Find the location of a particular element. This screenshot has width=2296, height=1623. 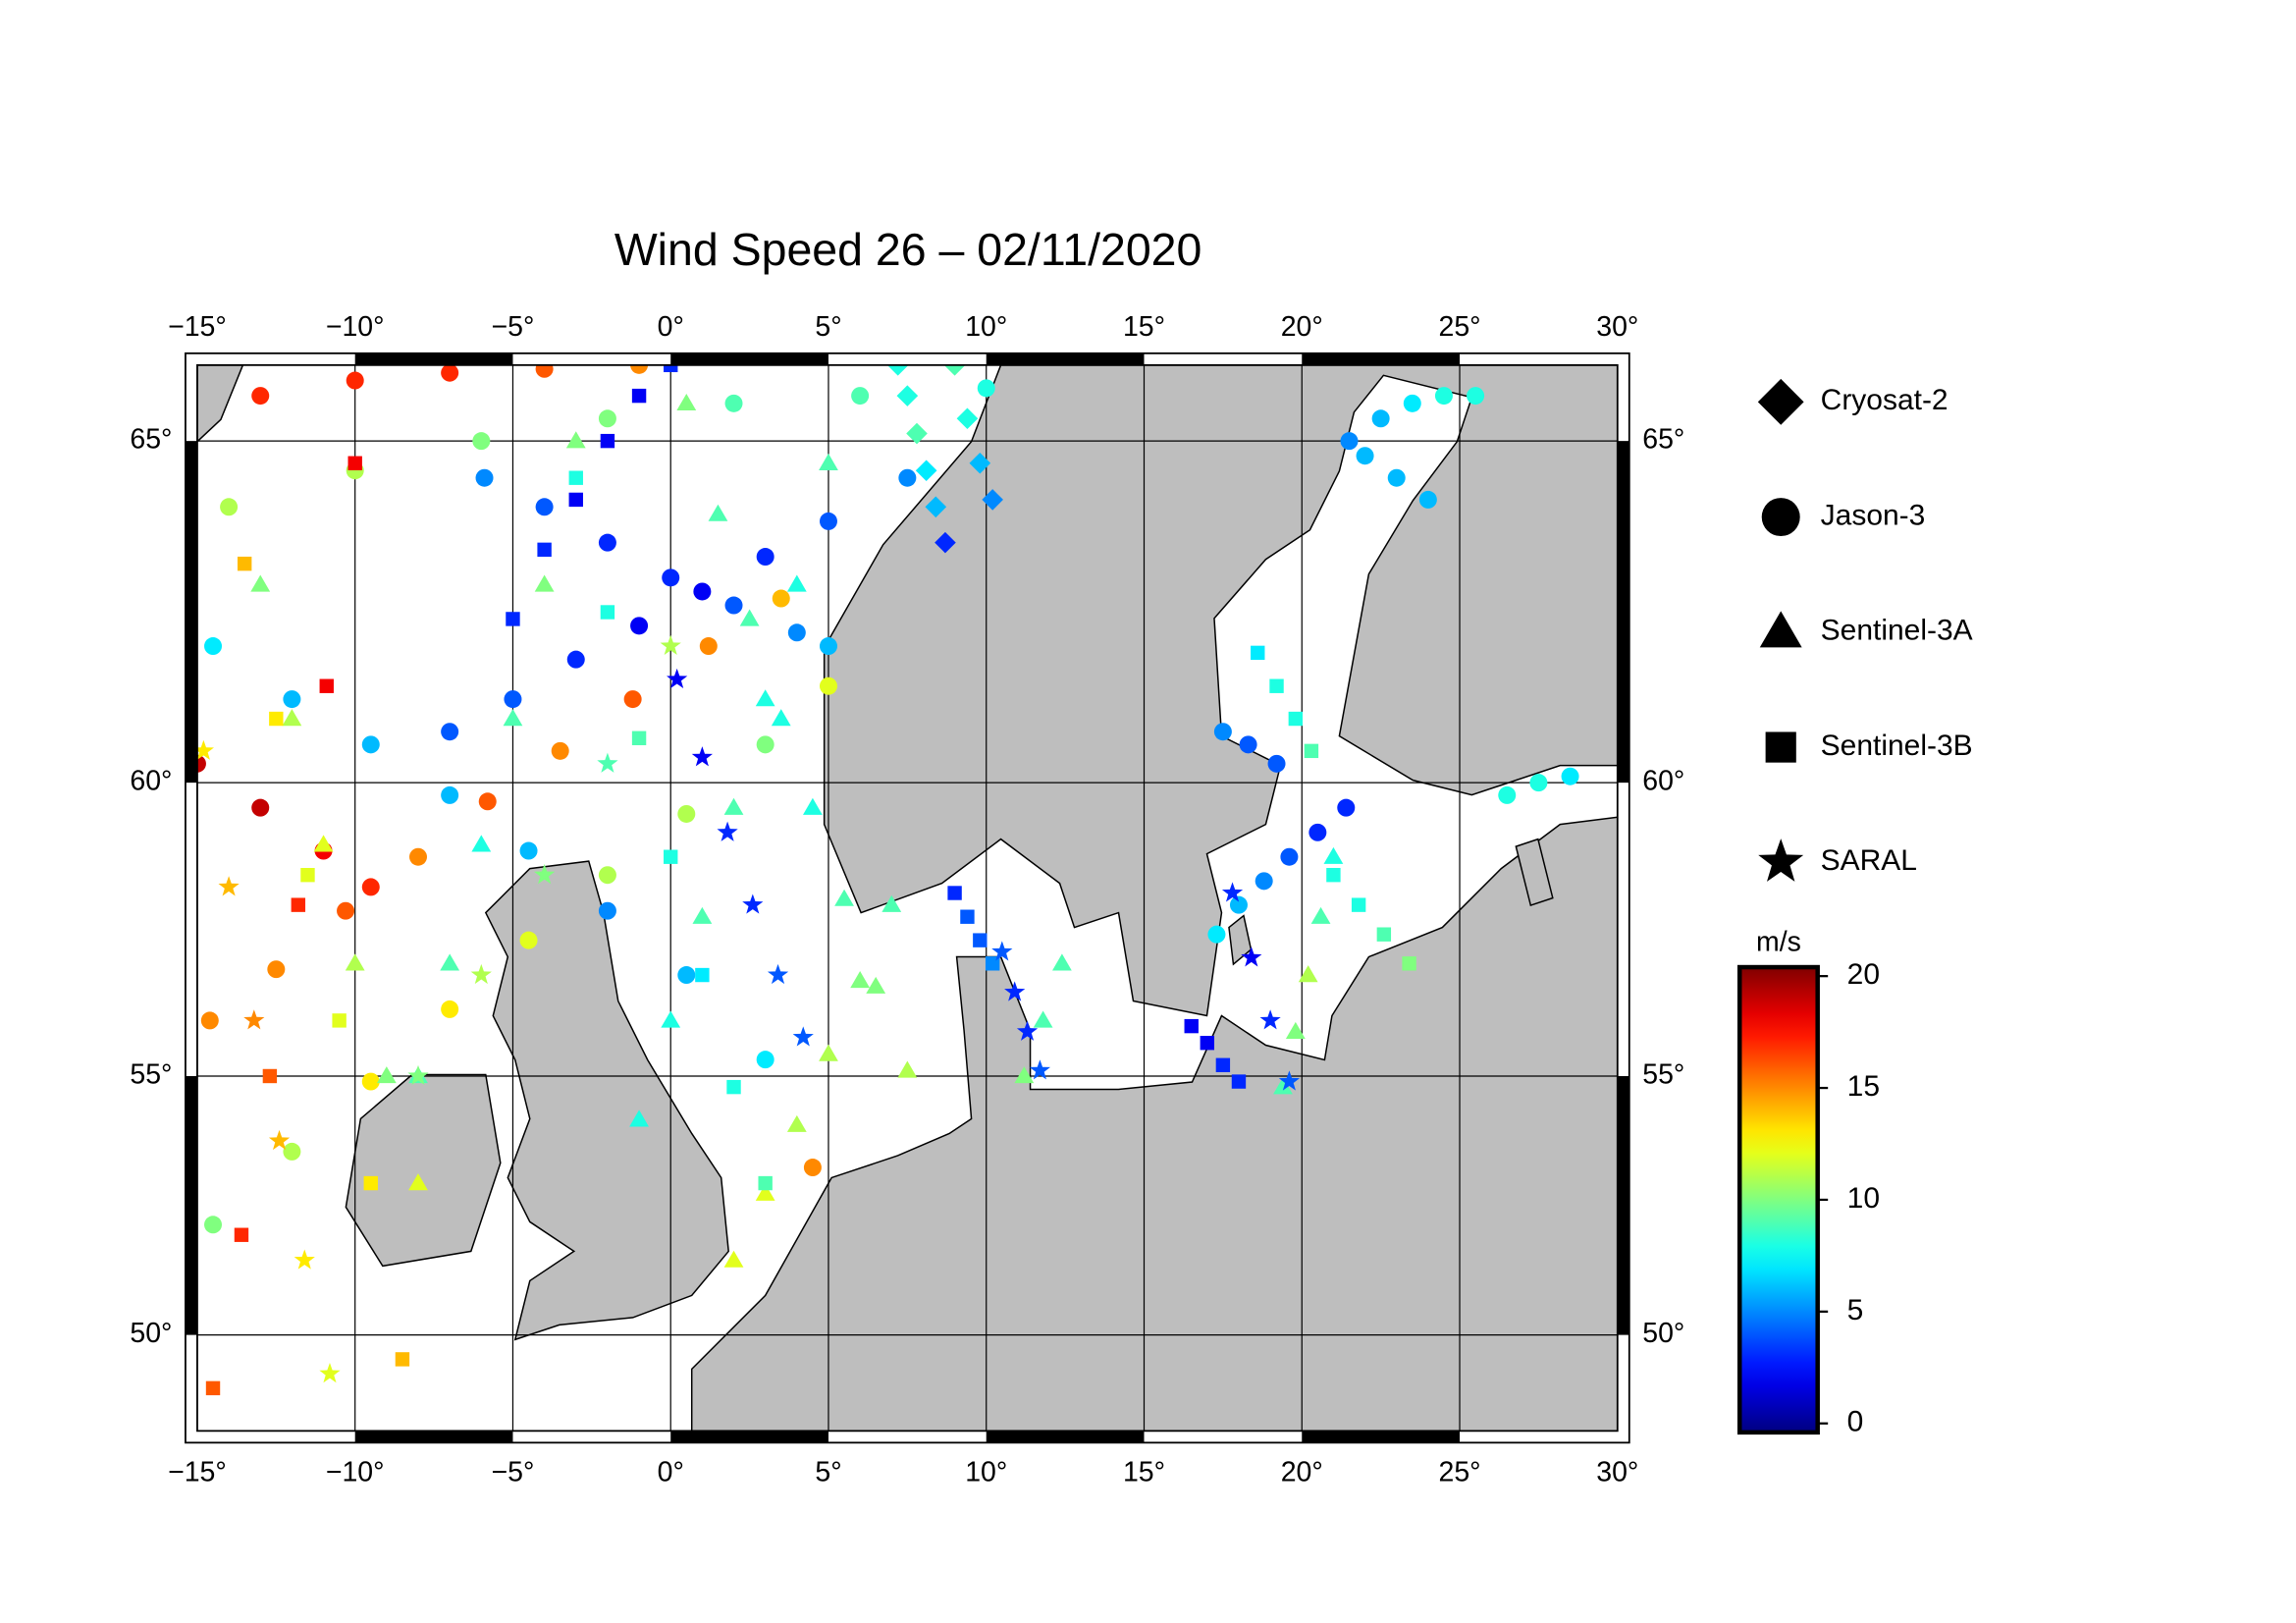

colorbar-fill is located at coordinates (1778, 1199).